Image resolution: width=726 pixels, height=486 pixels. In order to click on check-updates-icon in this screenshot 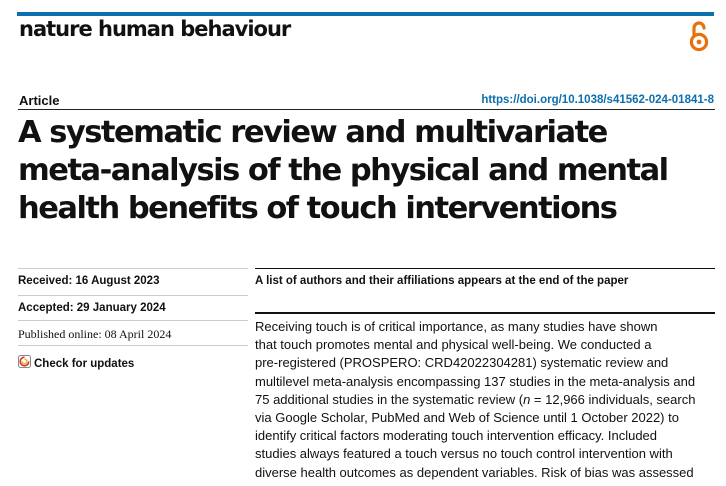, I will do `click(24, 361)`.